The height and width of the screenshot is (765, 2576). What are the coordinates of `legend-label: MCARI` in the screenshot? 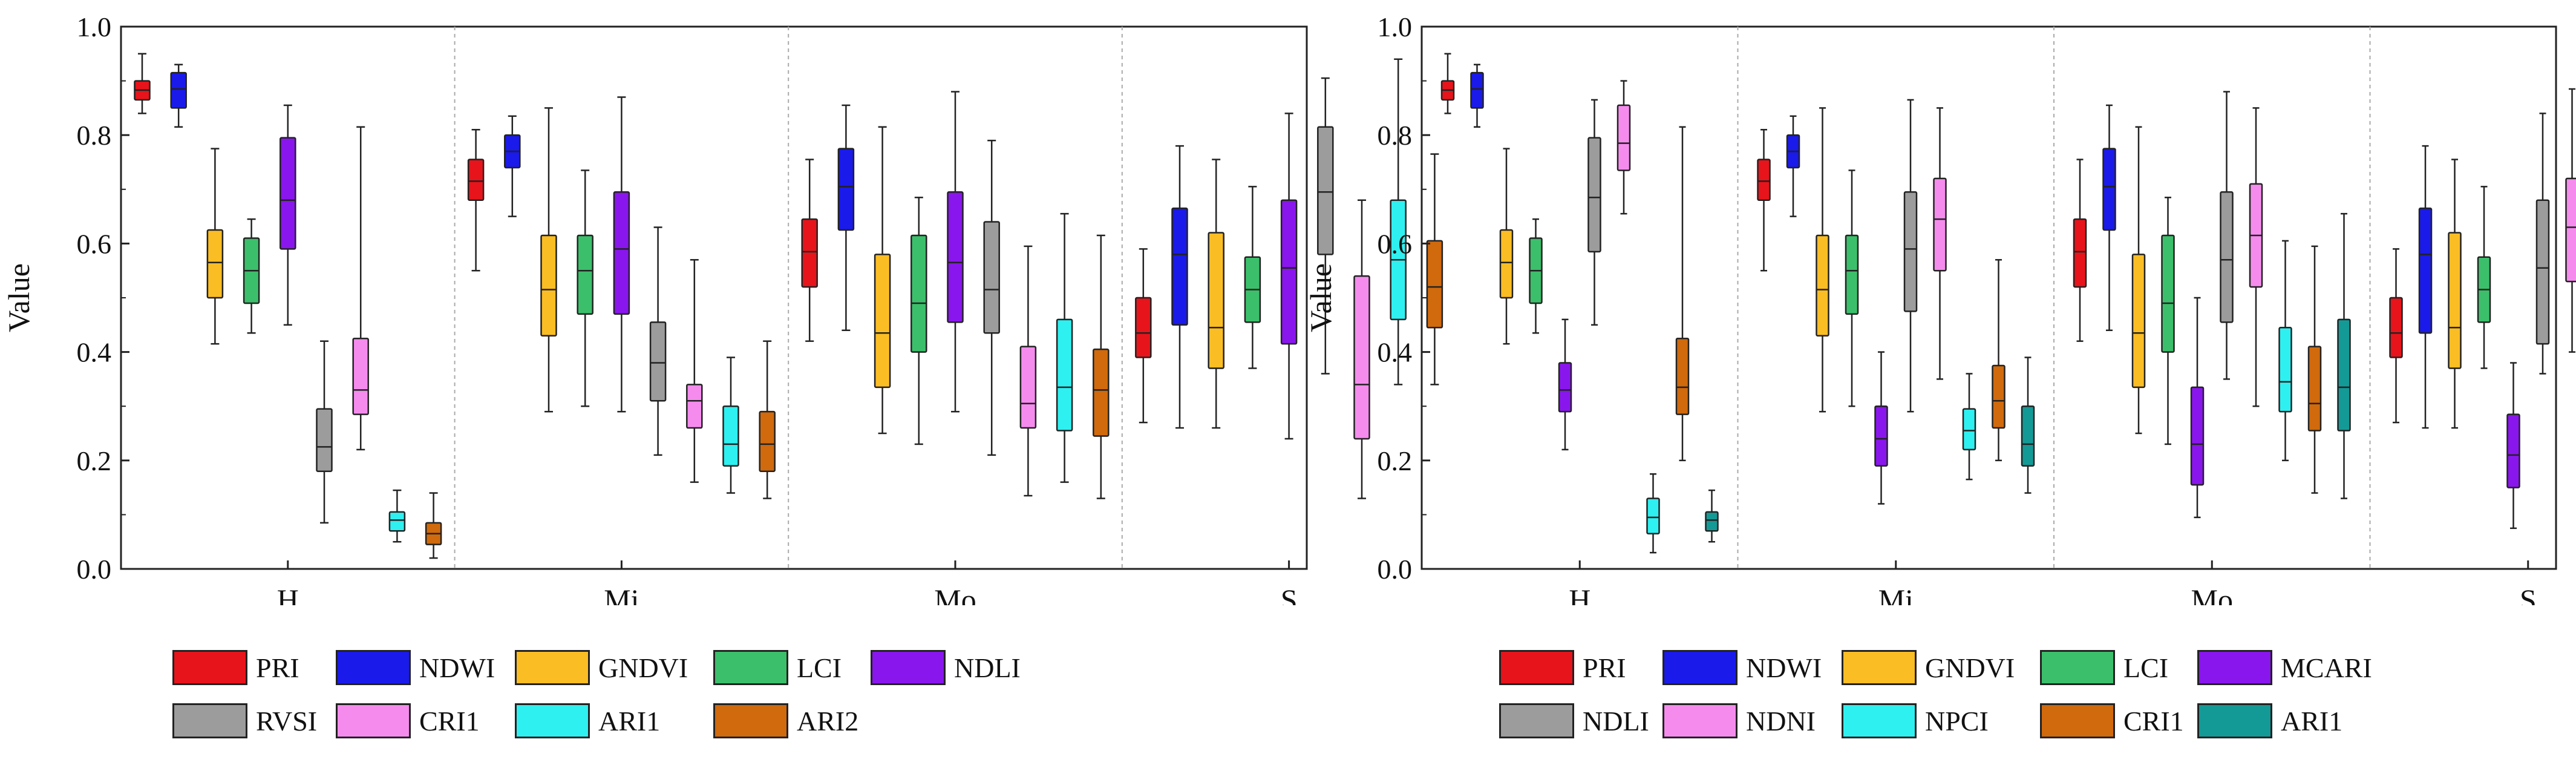 It's located at (2326, 667).